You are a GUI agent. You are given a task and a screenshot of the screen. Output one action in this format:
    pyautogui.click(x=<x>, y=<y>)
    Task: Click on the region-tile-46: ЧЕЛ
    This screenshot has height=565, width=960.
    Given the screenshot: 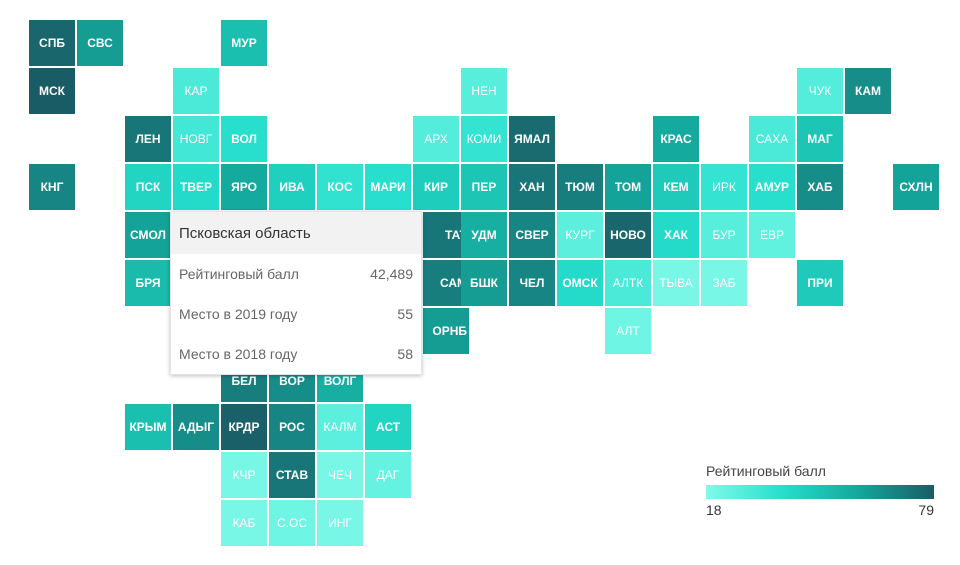 What is the action you would take?
    pyautogui.click(x=532, y=283)
    